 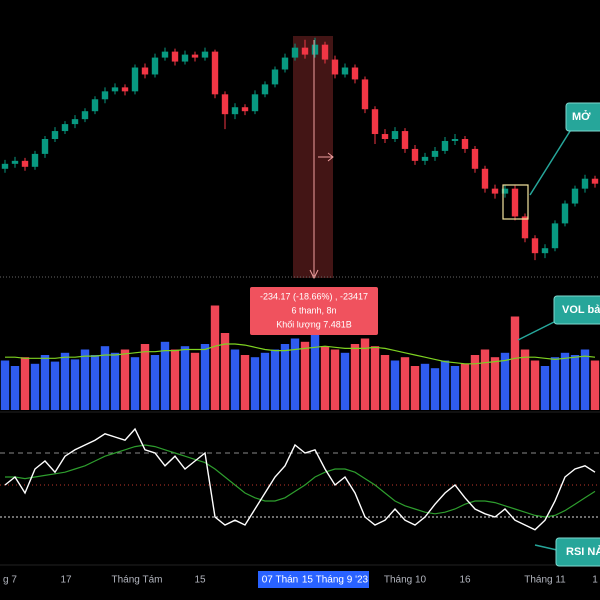 I want to click on x-tick-label: 17, so click(x=66, y=580).